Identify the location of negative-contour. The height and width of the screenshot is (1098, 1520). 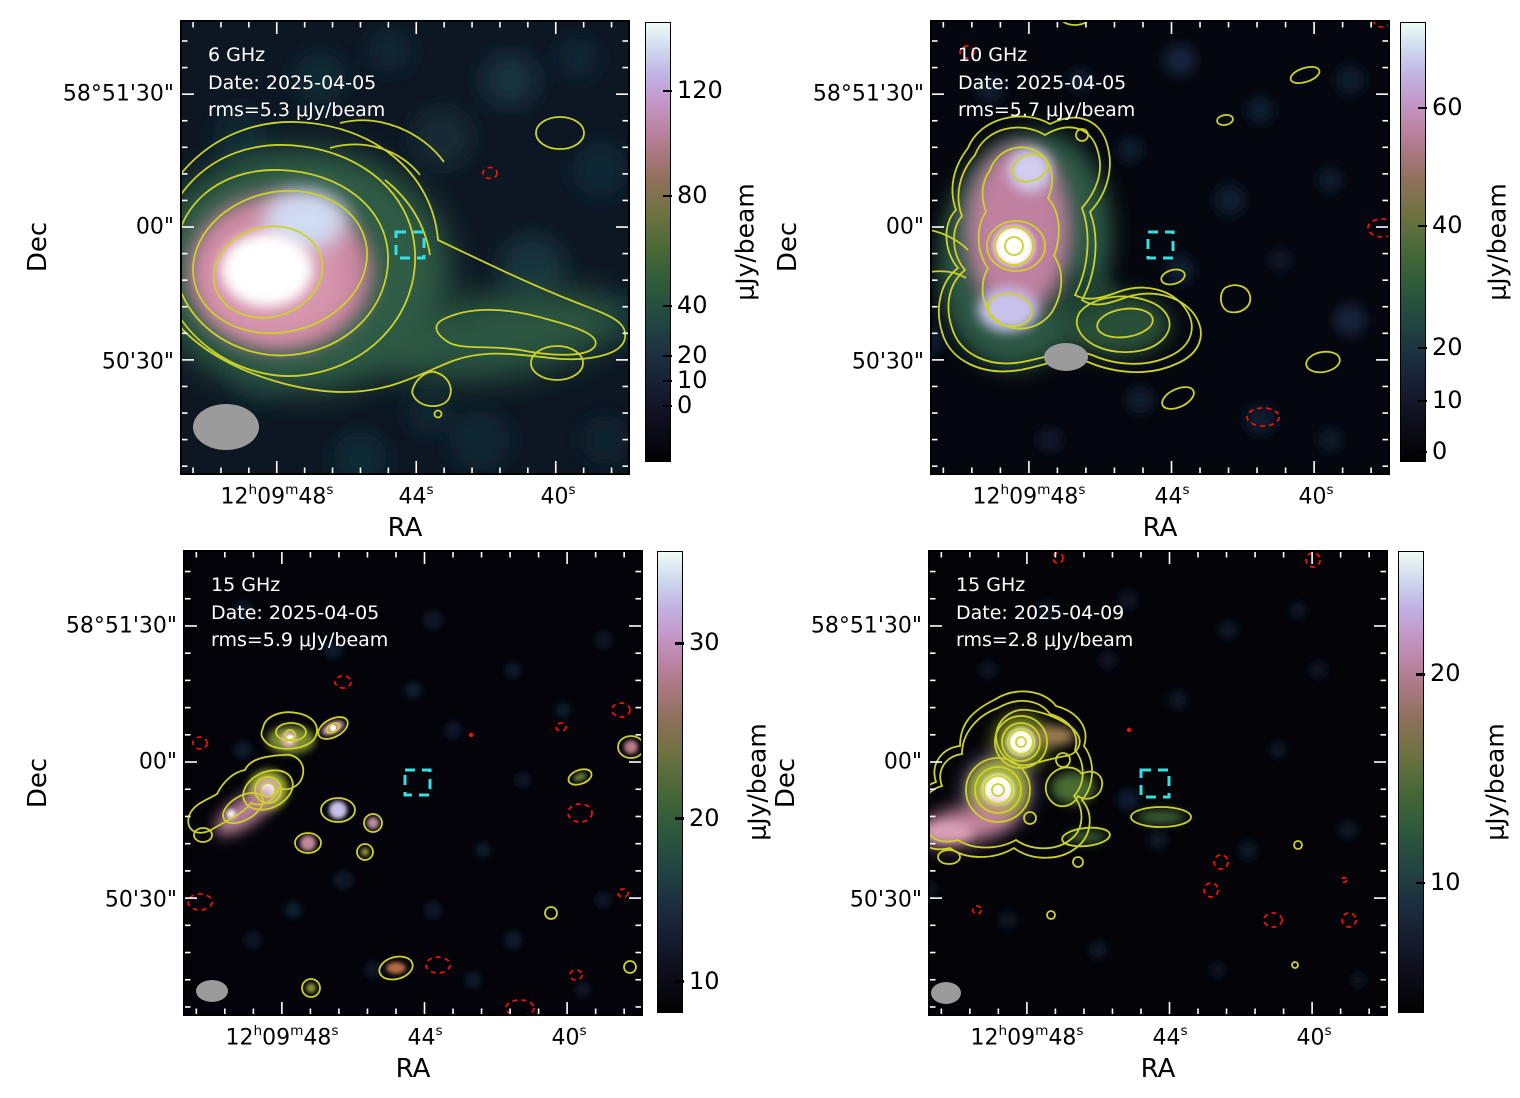
(490, 173).